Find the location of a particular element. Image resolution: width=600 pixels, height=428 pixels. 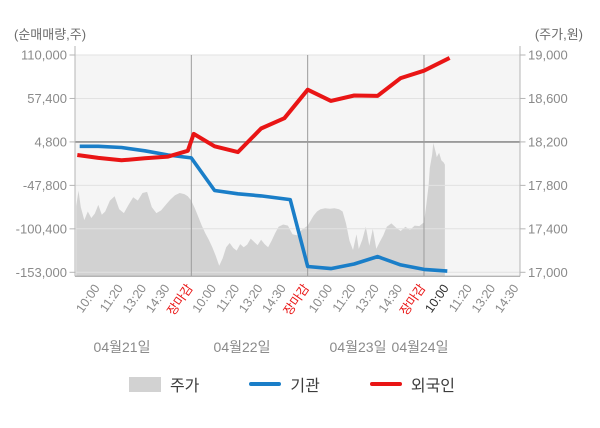

x-time-label-d1-0: 10:00 is located at coordinates (204, 299).